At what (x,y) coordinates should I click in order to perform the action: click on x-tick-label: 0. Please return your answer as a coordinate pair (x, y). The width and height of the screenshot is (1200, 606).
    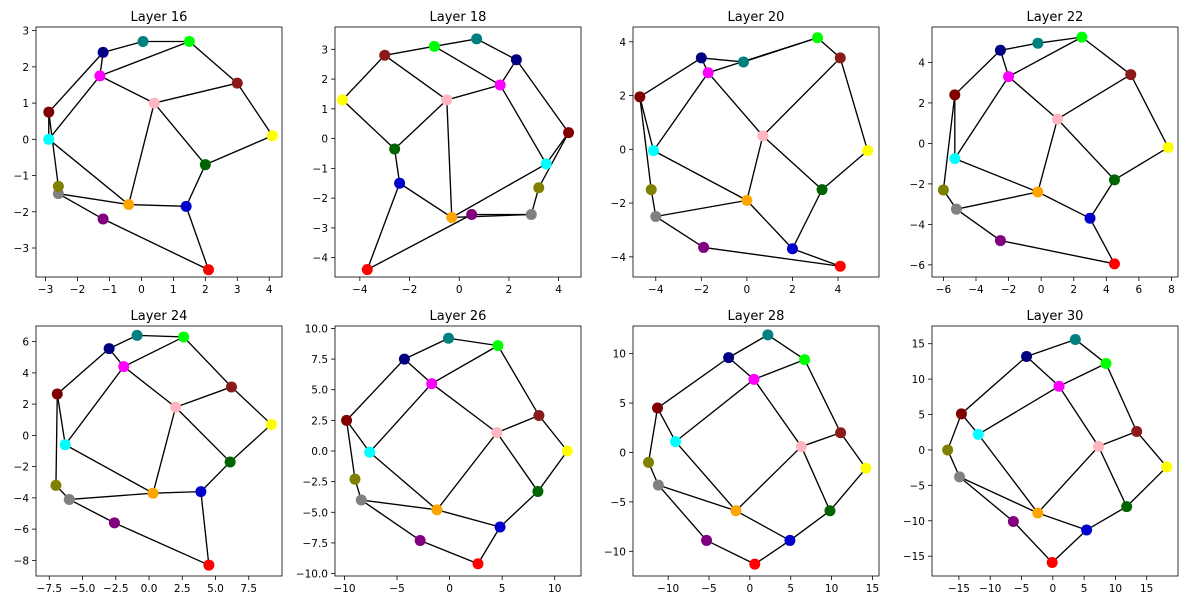
    Looking at the image, I should click on (459, 290).